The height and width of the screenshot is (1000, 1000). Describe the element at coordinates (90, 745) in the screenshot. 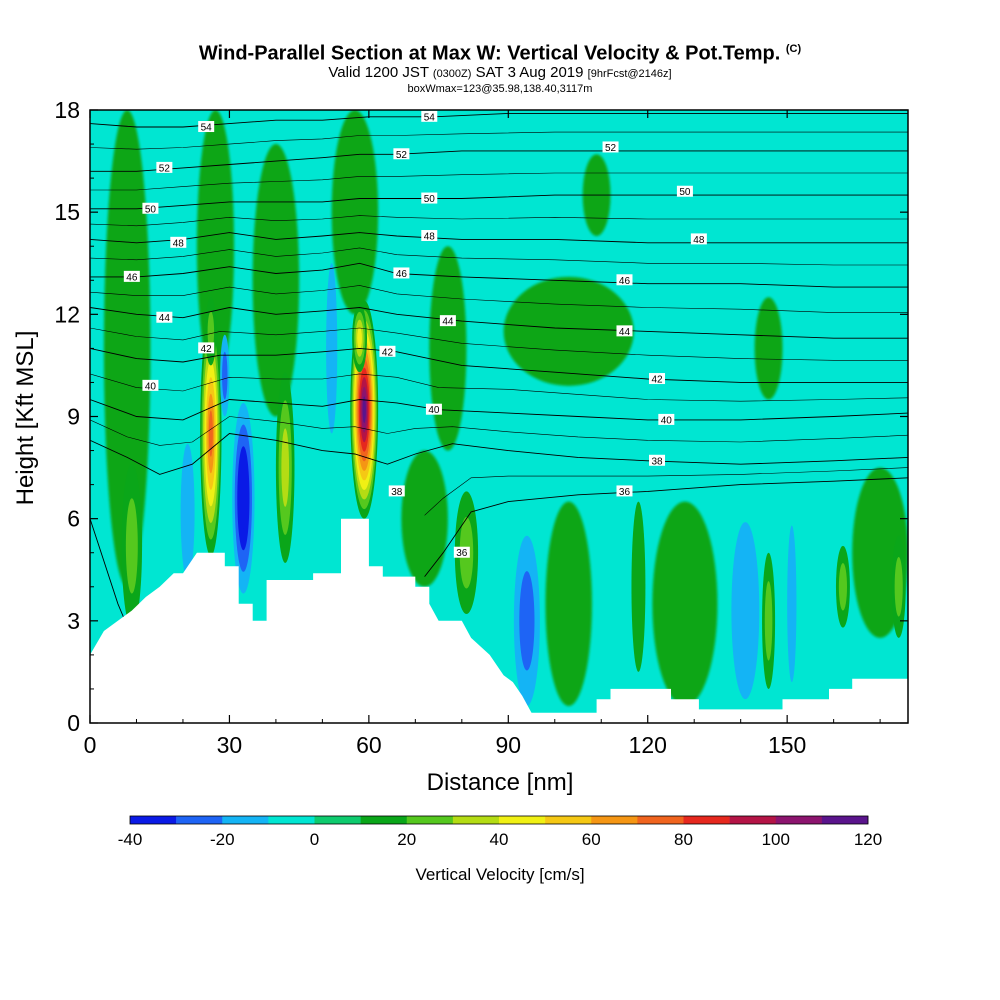

I see `x-tick-label-0: 0` at that location.